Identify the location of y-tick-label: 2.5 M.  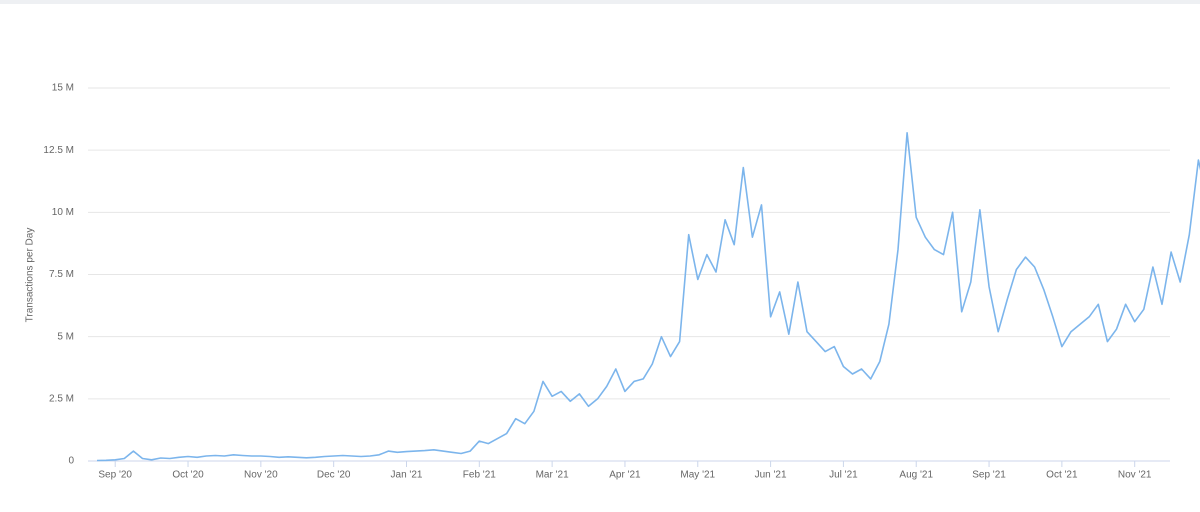
(61, 398).